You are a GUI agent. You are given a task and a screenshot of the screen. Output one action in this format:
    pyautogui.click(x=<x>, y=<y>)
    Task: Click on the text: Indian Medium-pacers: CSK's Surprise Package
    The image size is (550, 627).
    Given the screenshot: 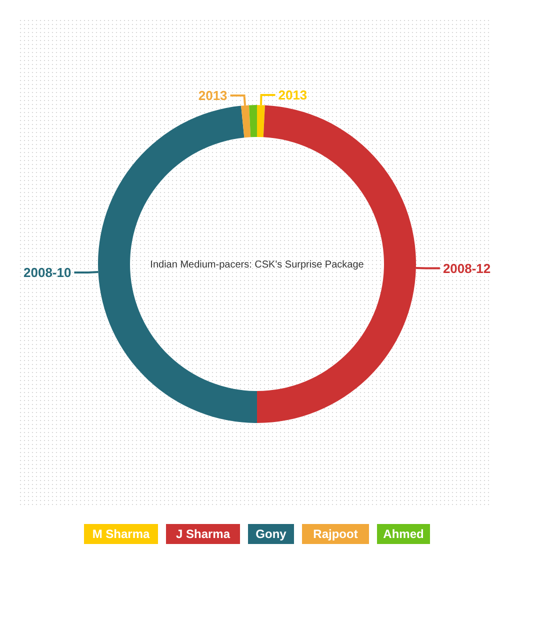 What is the action you would take?
    pyautogui.click(x=257, y=265)
    